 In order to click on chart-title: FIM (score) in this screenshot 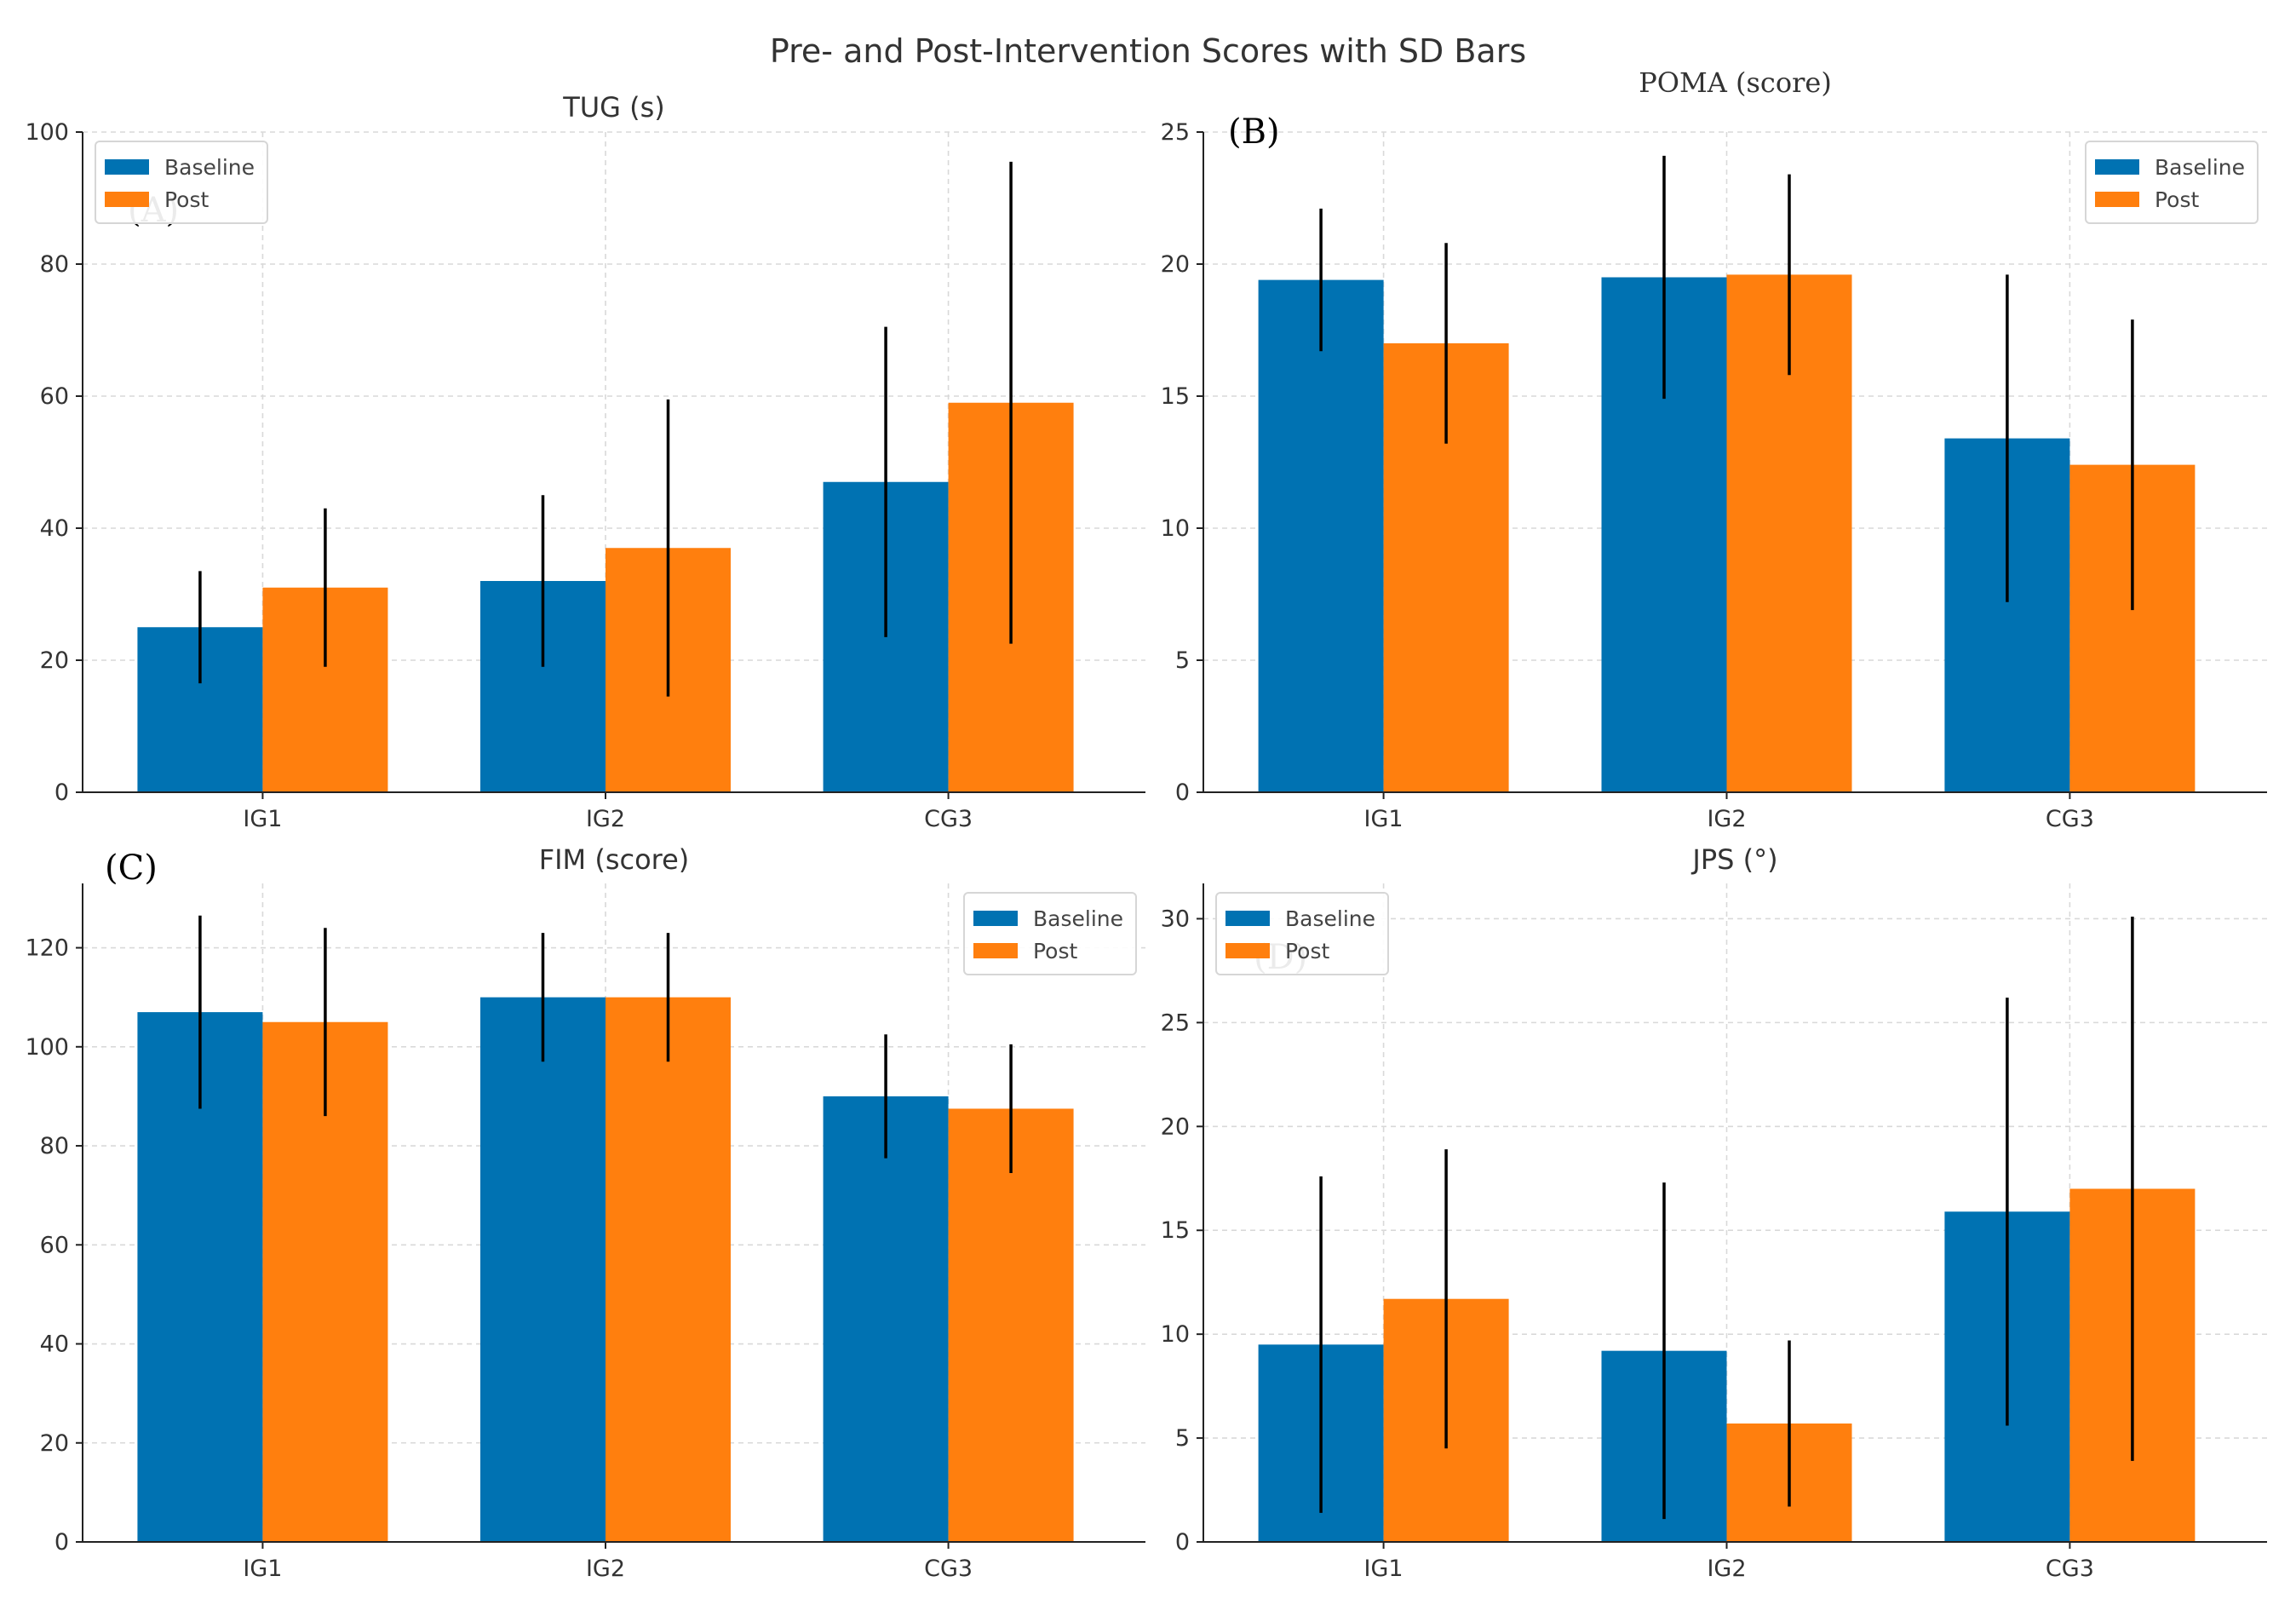, I will do `click(614, 860)`.